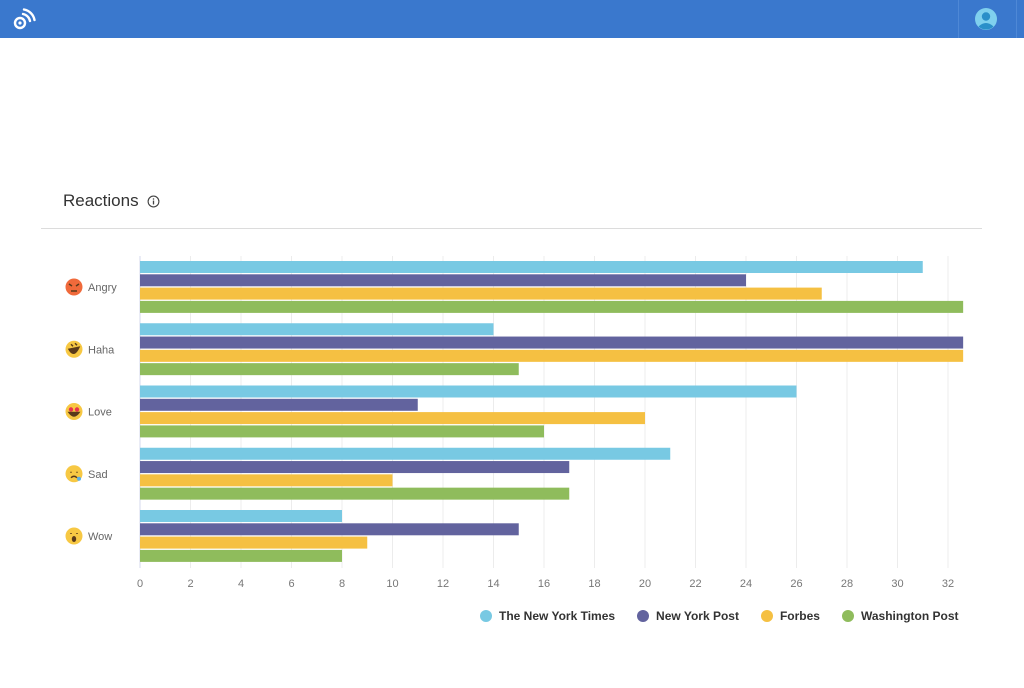 The width and height of the screenshot is (1024, 688). Describe the element at coordinates (74, 349) in the screenshot. I see `haha-emoji-icon` at that location.